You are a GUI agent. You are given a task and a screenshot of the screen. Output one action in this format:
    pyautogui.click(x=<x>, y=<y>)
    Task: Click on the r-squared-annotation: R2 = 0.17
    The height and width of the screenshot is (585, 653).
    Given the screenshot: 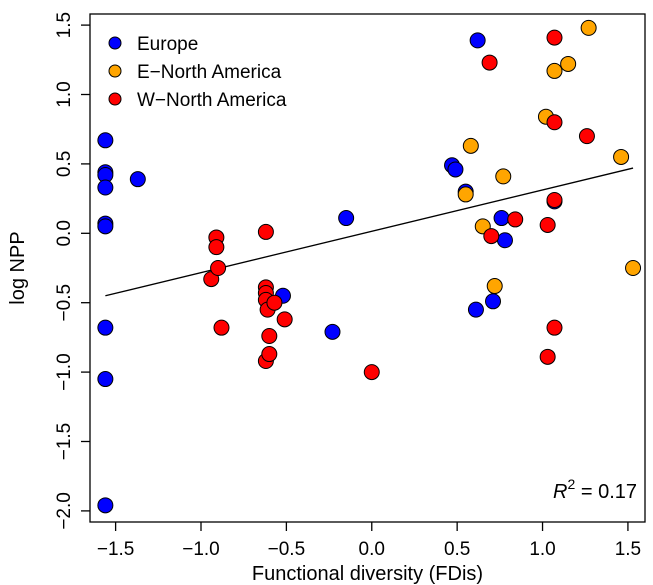 What is the action you would take?
    pyautogui.click(x=595, y=489)
    